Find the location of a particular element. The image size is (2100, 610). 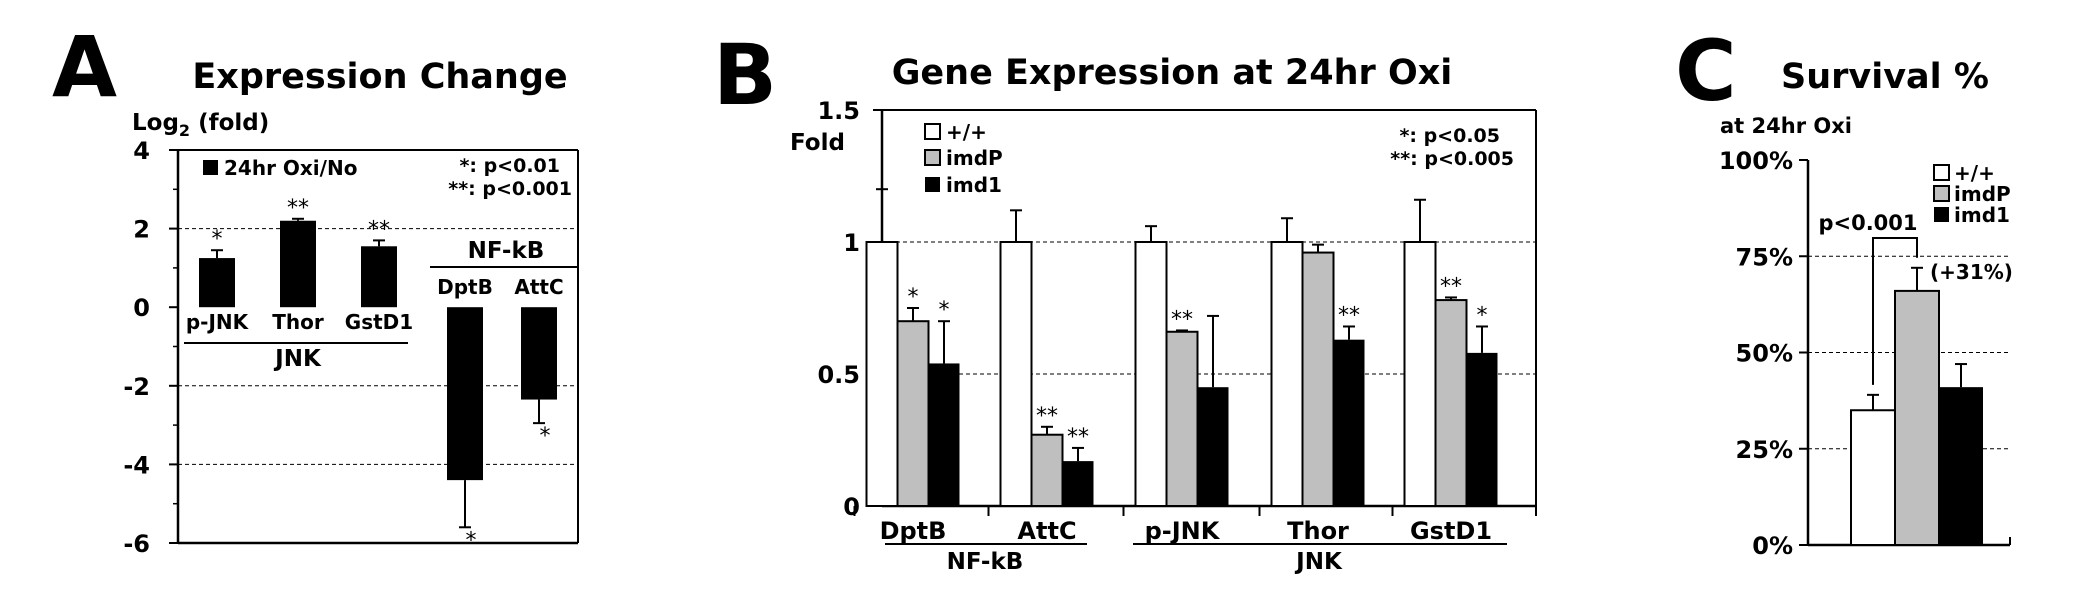

panel-b-y-tick-label: 0.5 is located at coordinates (838, 375).